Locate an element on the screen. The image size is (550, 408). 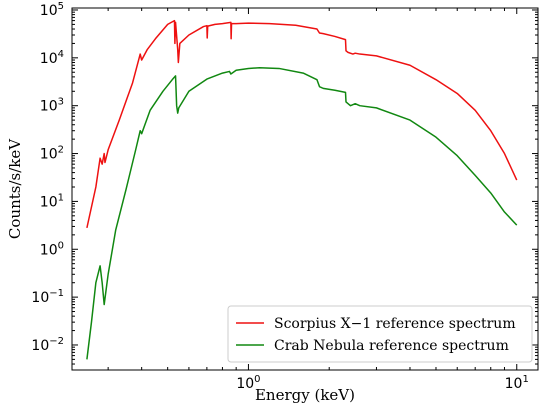
y-axis-label: Counts/s/keV is located at coordinates (15, 188).